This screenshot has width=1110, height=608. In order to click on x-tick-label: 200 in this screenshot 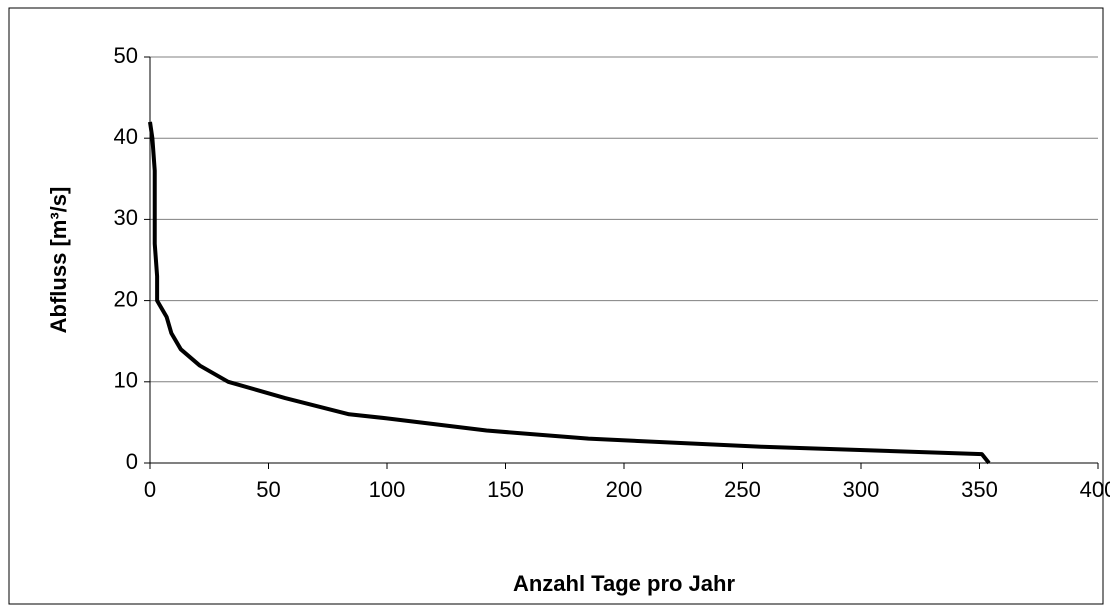, I will do `click(624, 489)`.